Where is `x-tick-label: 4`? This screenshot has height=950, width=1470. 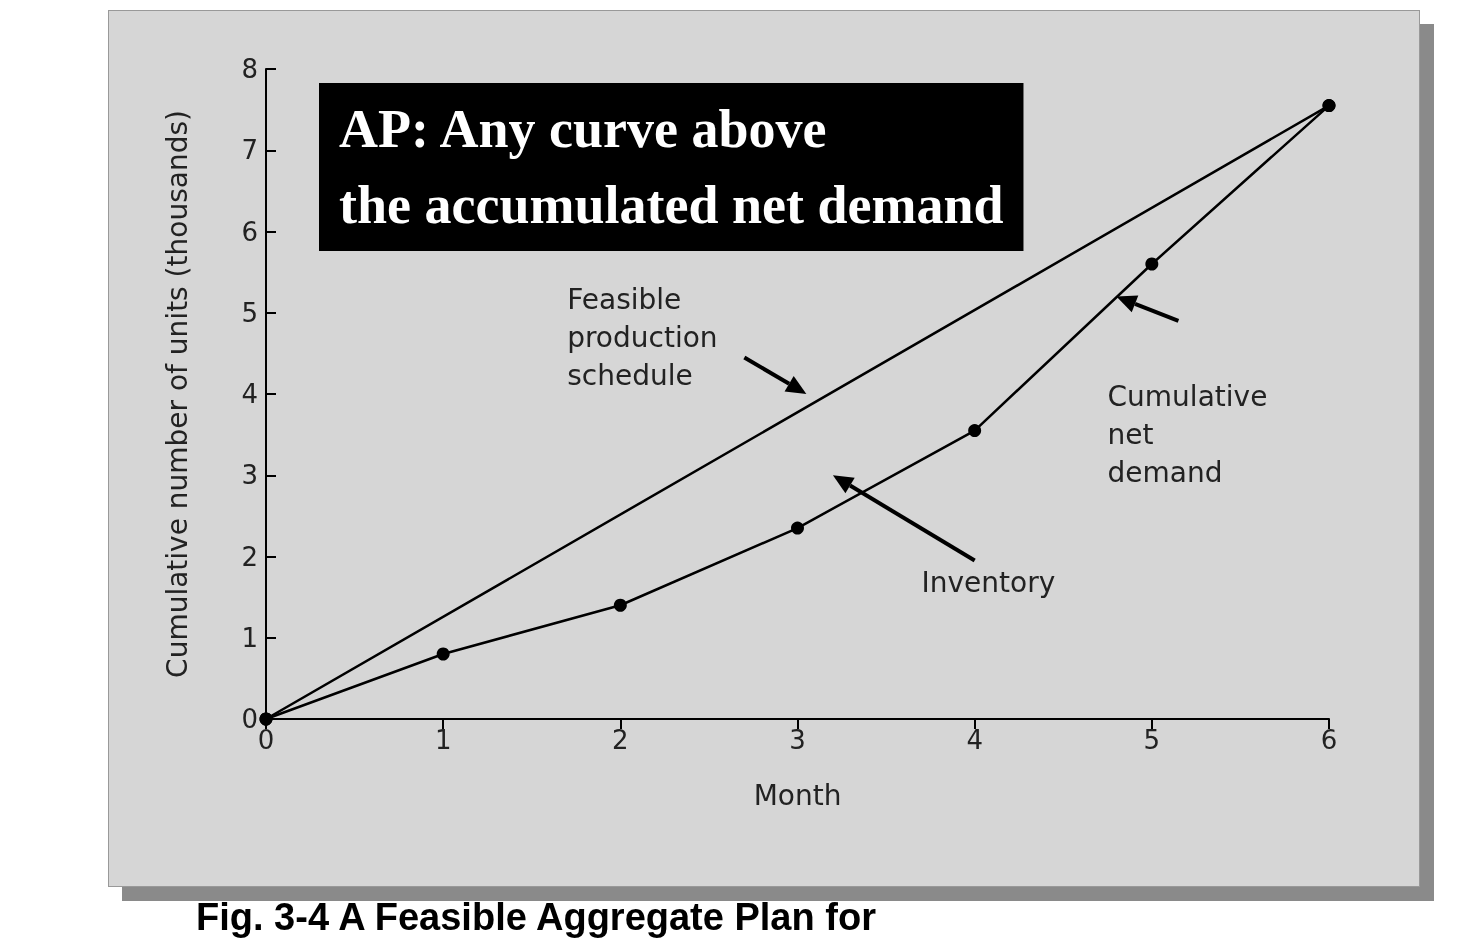 x-tick-label: 4 is located at coordinates (974, 740).